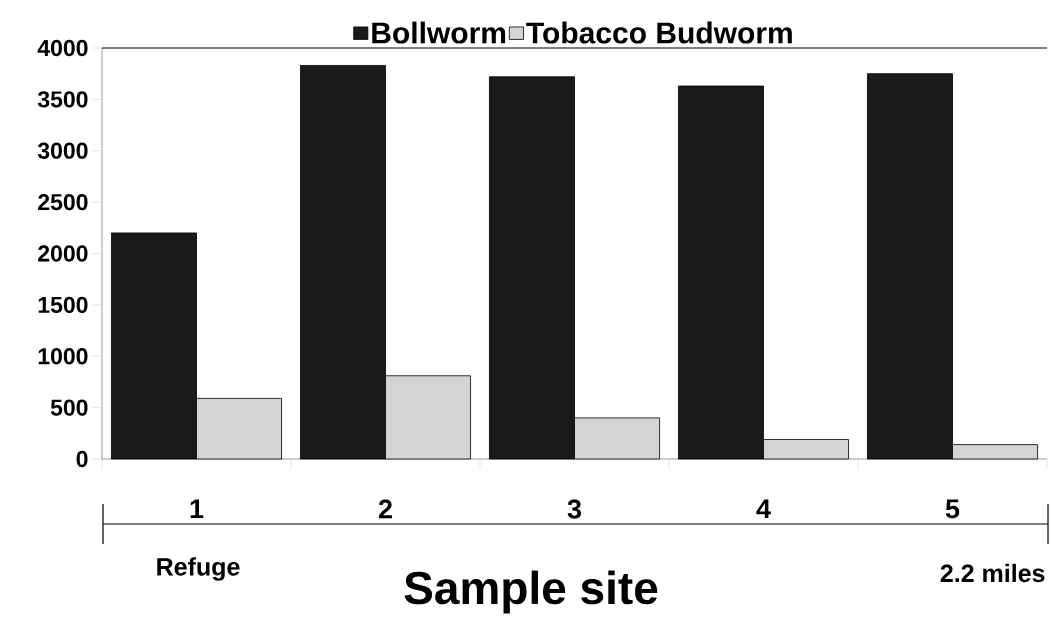  I want to click on x-axis-title: Sample site, so click(531, 592).